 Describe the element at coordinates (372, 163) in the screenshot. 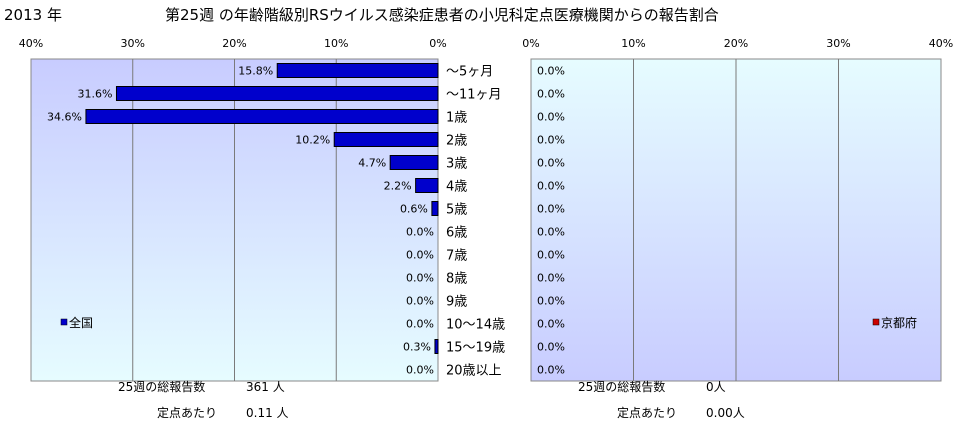

I see `data-label: 4.7%` at that location.